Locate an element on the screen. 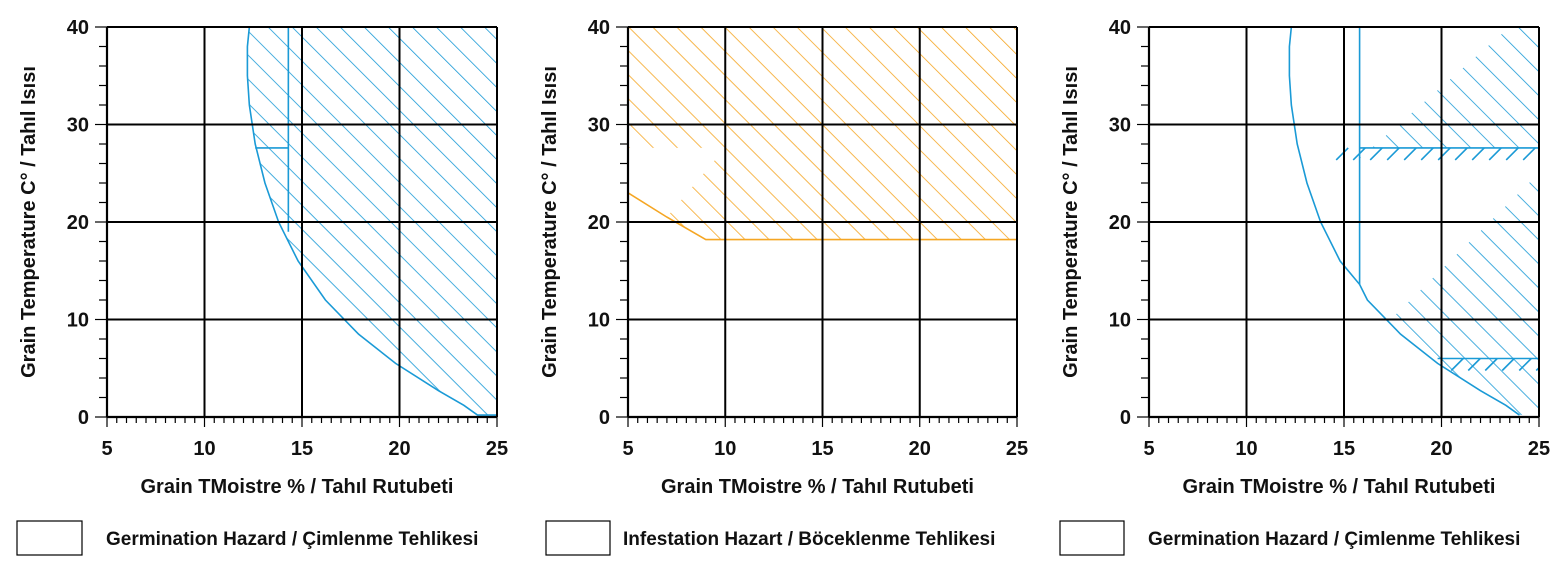 This screenshot has height=570, width=1566. infestation-lower-fill is located at coordinates (841, 193).